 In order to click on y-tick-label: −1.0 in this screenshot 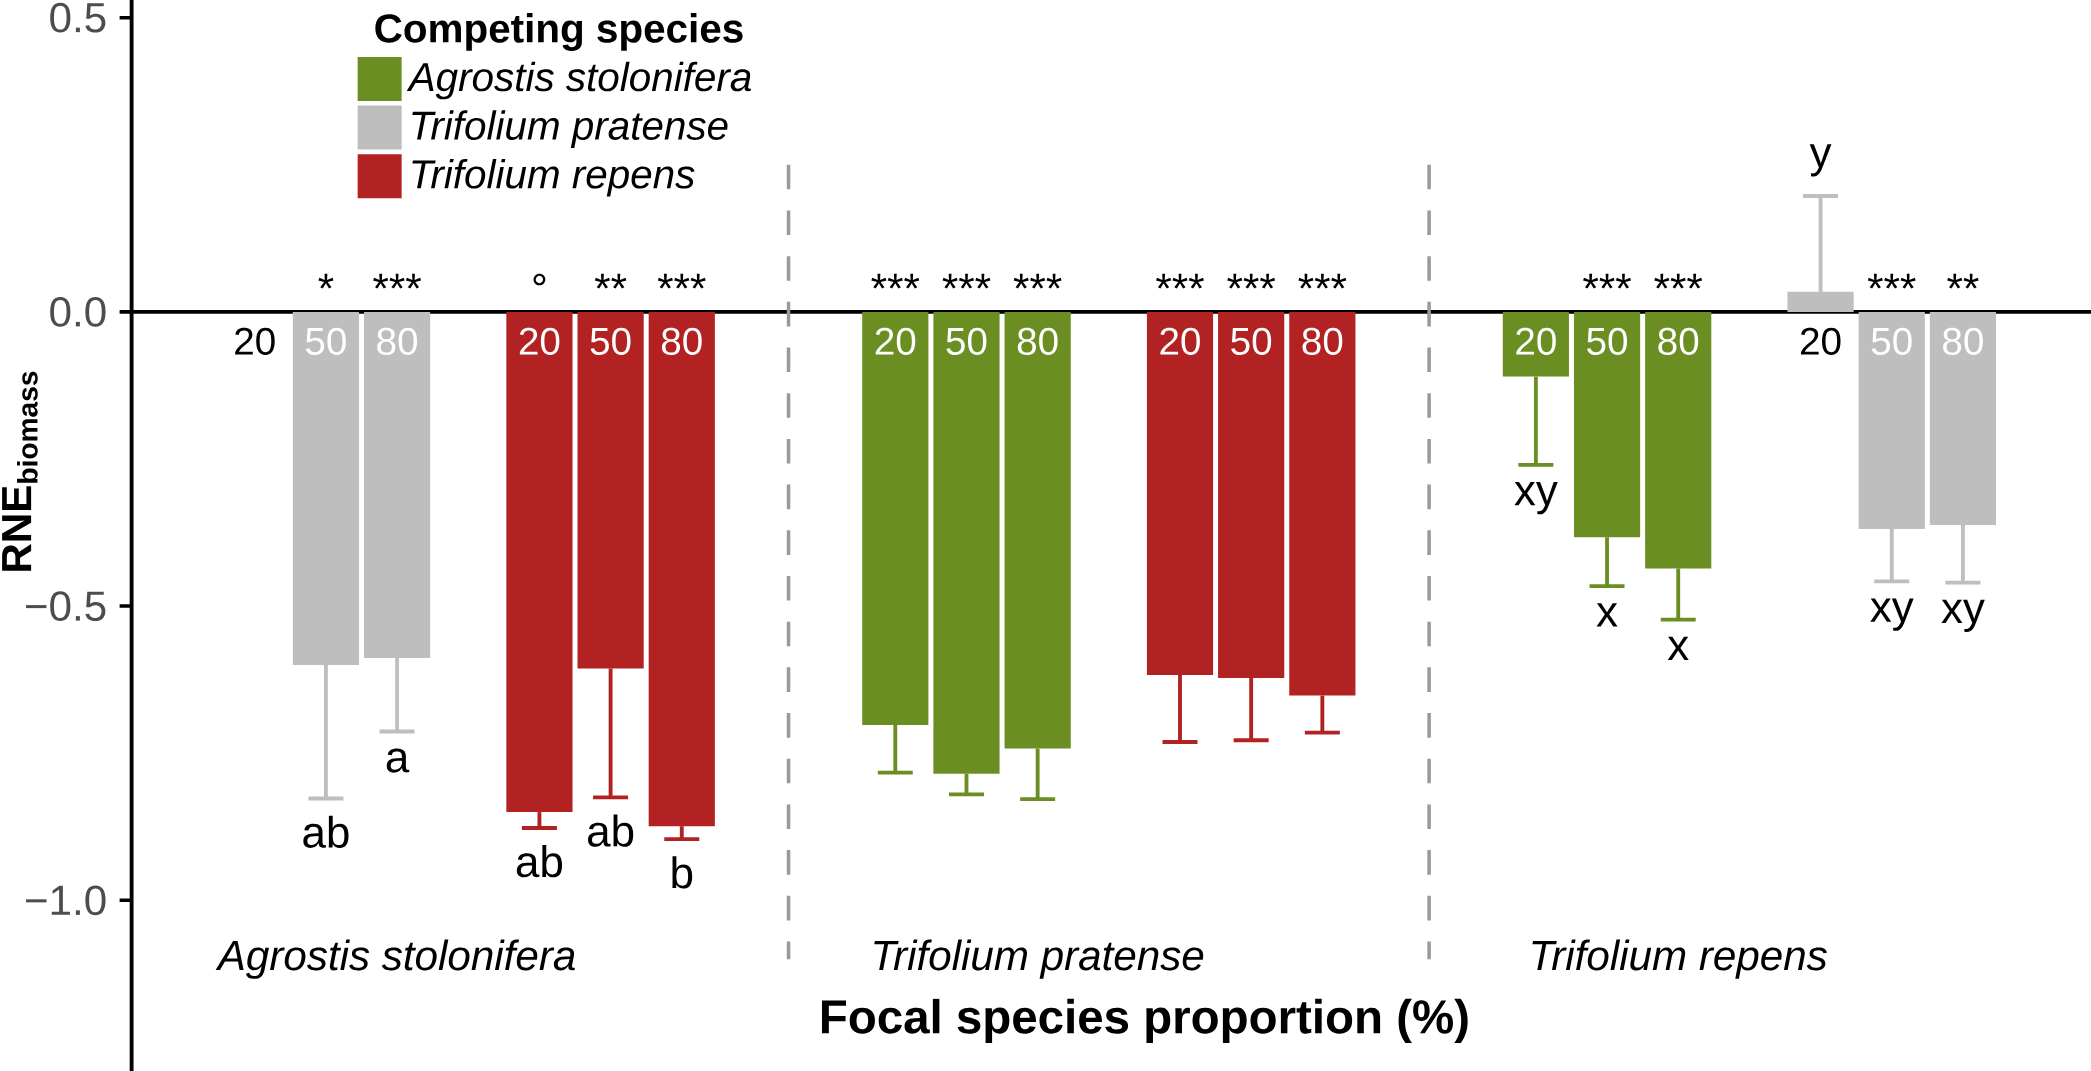, I will do `click(66, 900)`.